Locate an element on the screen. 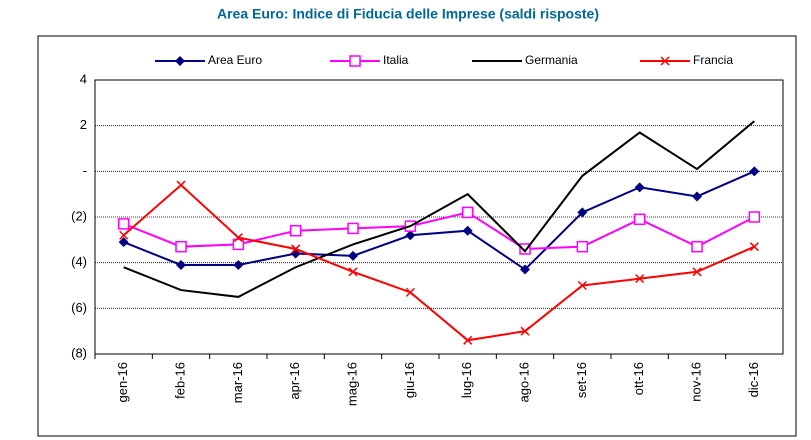 This screenshot has width=811, height=440. x-tick-label: mag-16 is located at coordinates (351, 384).